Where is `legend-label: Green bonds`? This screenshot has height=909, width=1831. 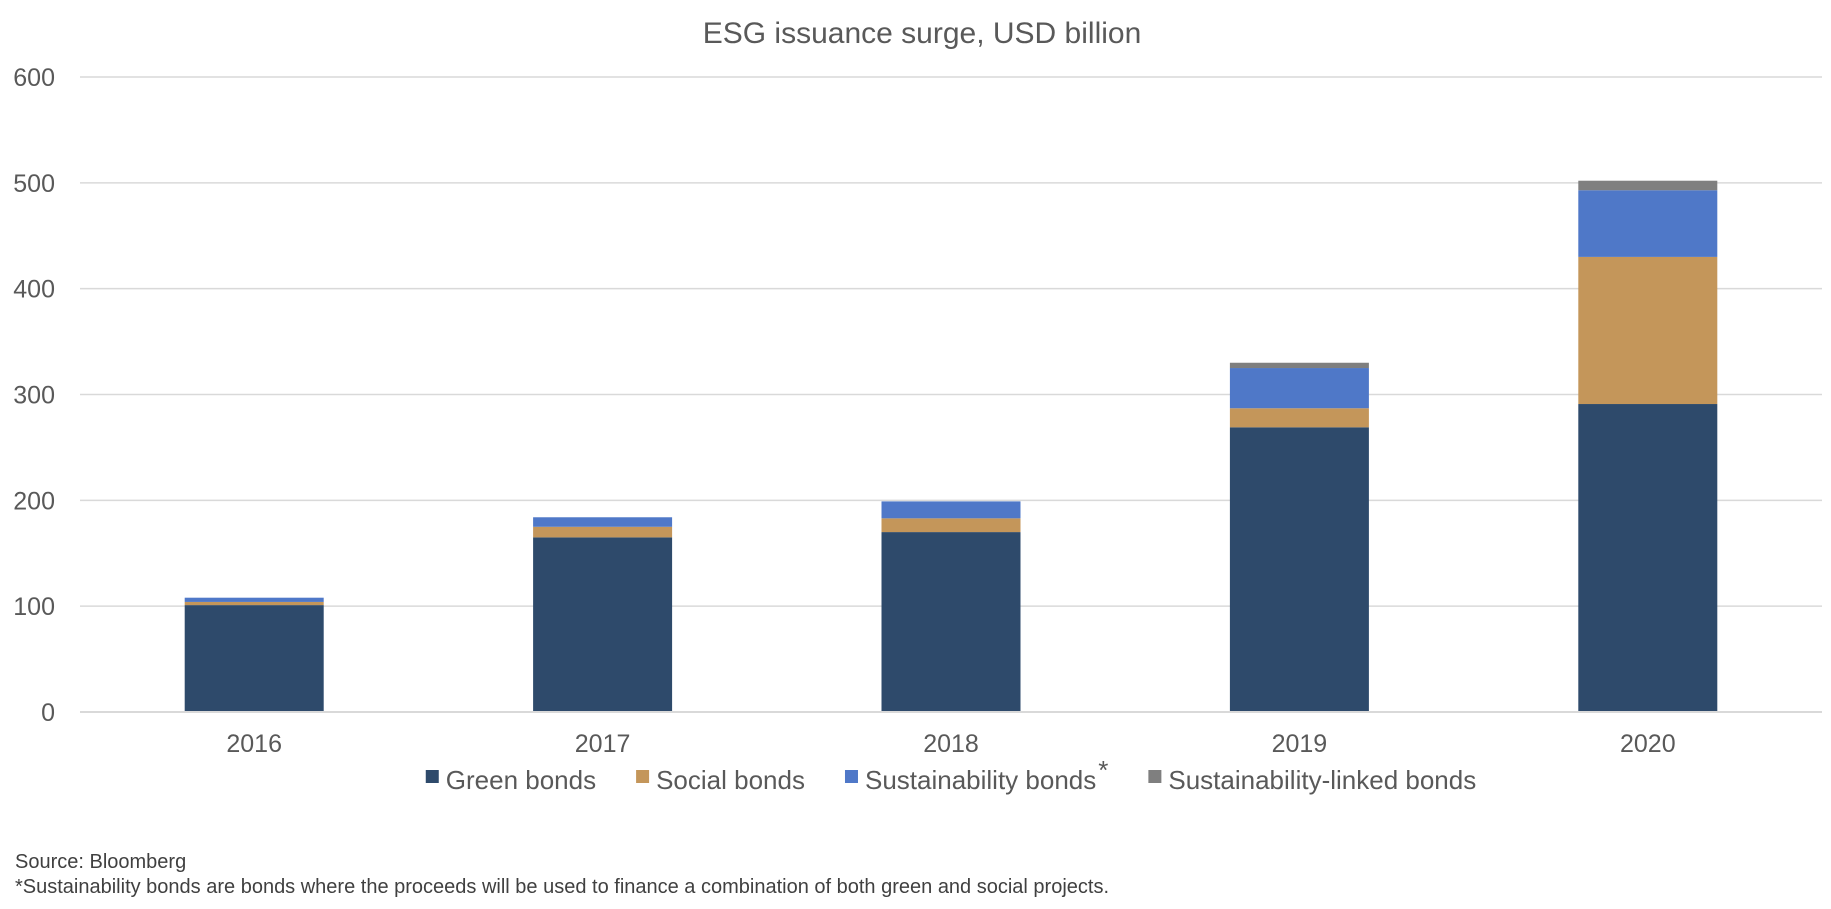
legend-label: Green bonds is located at coordinates (521, 780).